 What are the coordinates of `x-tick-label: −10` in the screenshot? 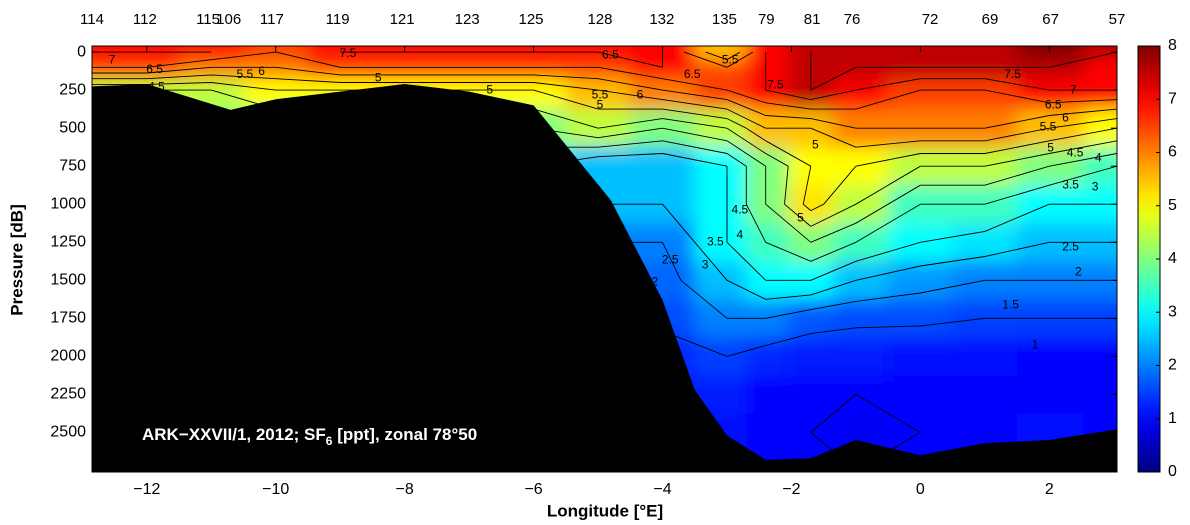 It's located at (275, 489).